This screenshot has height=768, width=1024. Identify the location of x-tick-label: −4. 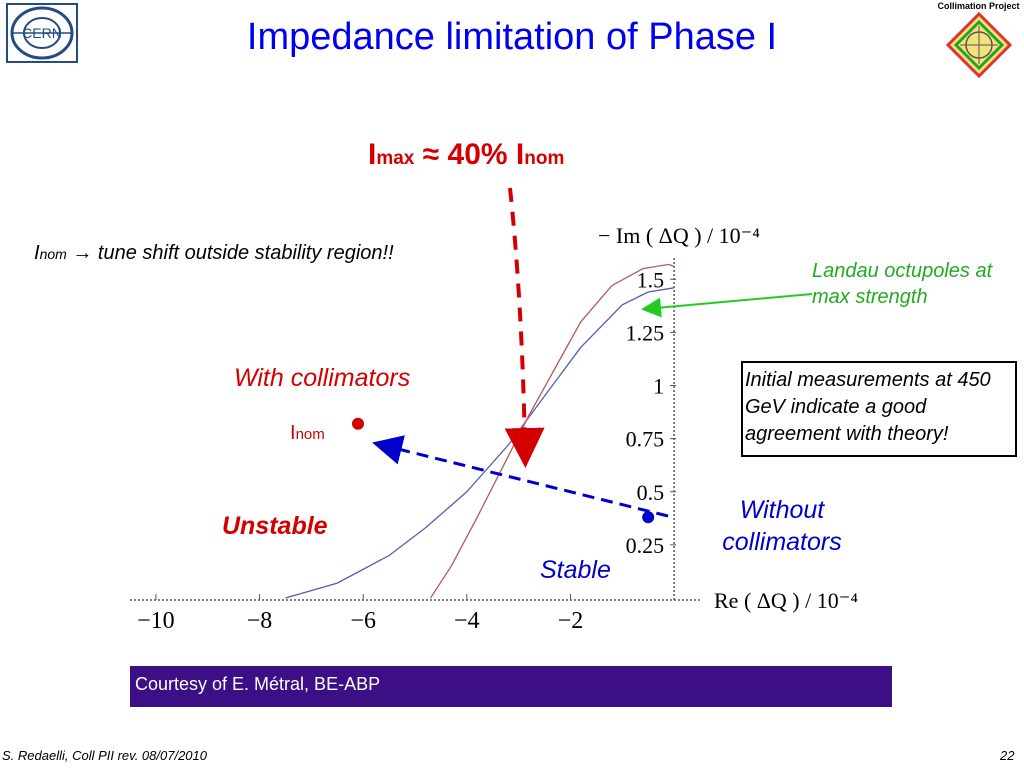
(467, 621).